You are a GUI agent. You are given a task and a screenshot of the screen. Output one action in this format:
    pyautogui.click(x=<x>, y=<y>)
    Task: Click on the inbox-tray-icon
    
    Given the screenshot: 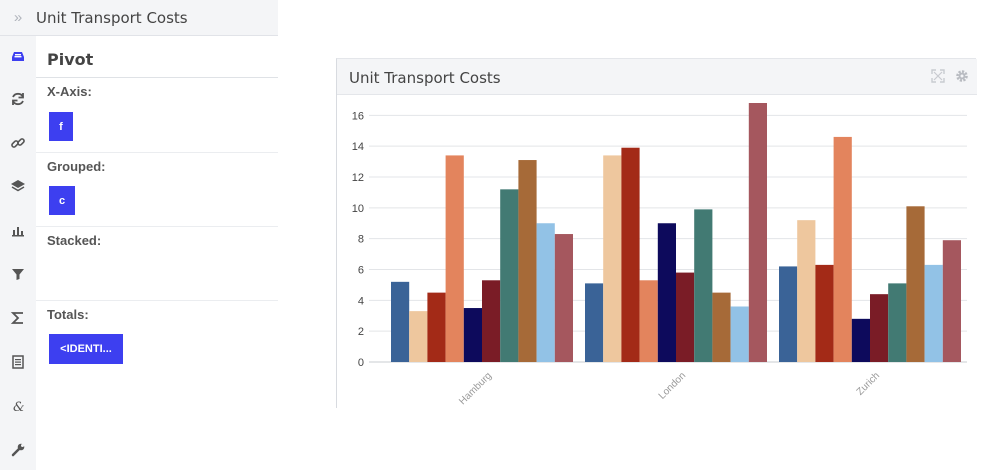 What is the action you would take?
    pyautogui.click(x=18, y=56)
    